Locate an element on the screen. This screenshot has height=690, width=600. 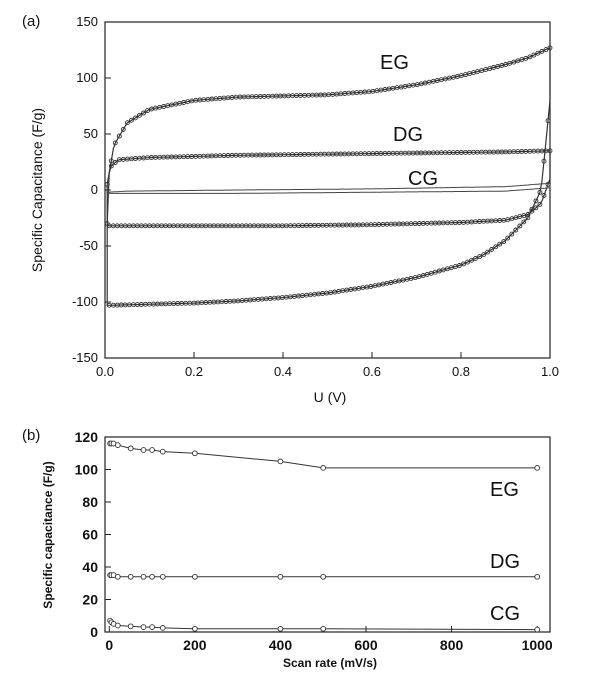
panel-a-x-axis-title: U (V) is located at coordinates (330, 397).